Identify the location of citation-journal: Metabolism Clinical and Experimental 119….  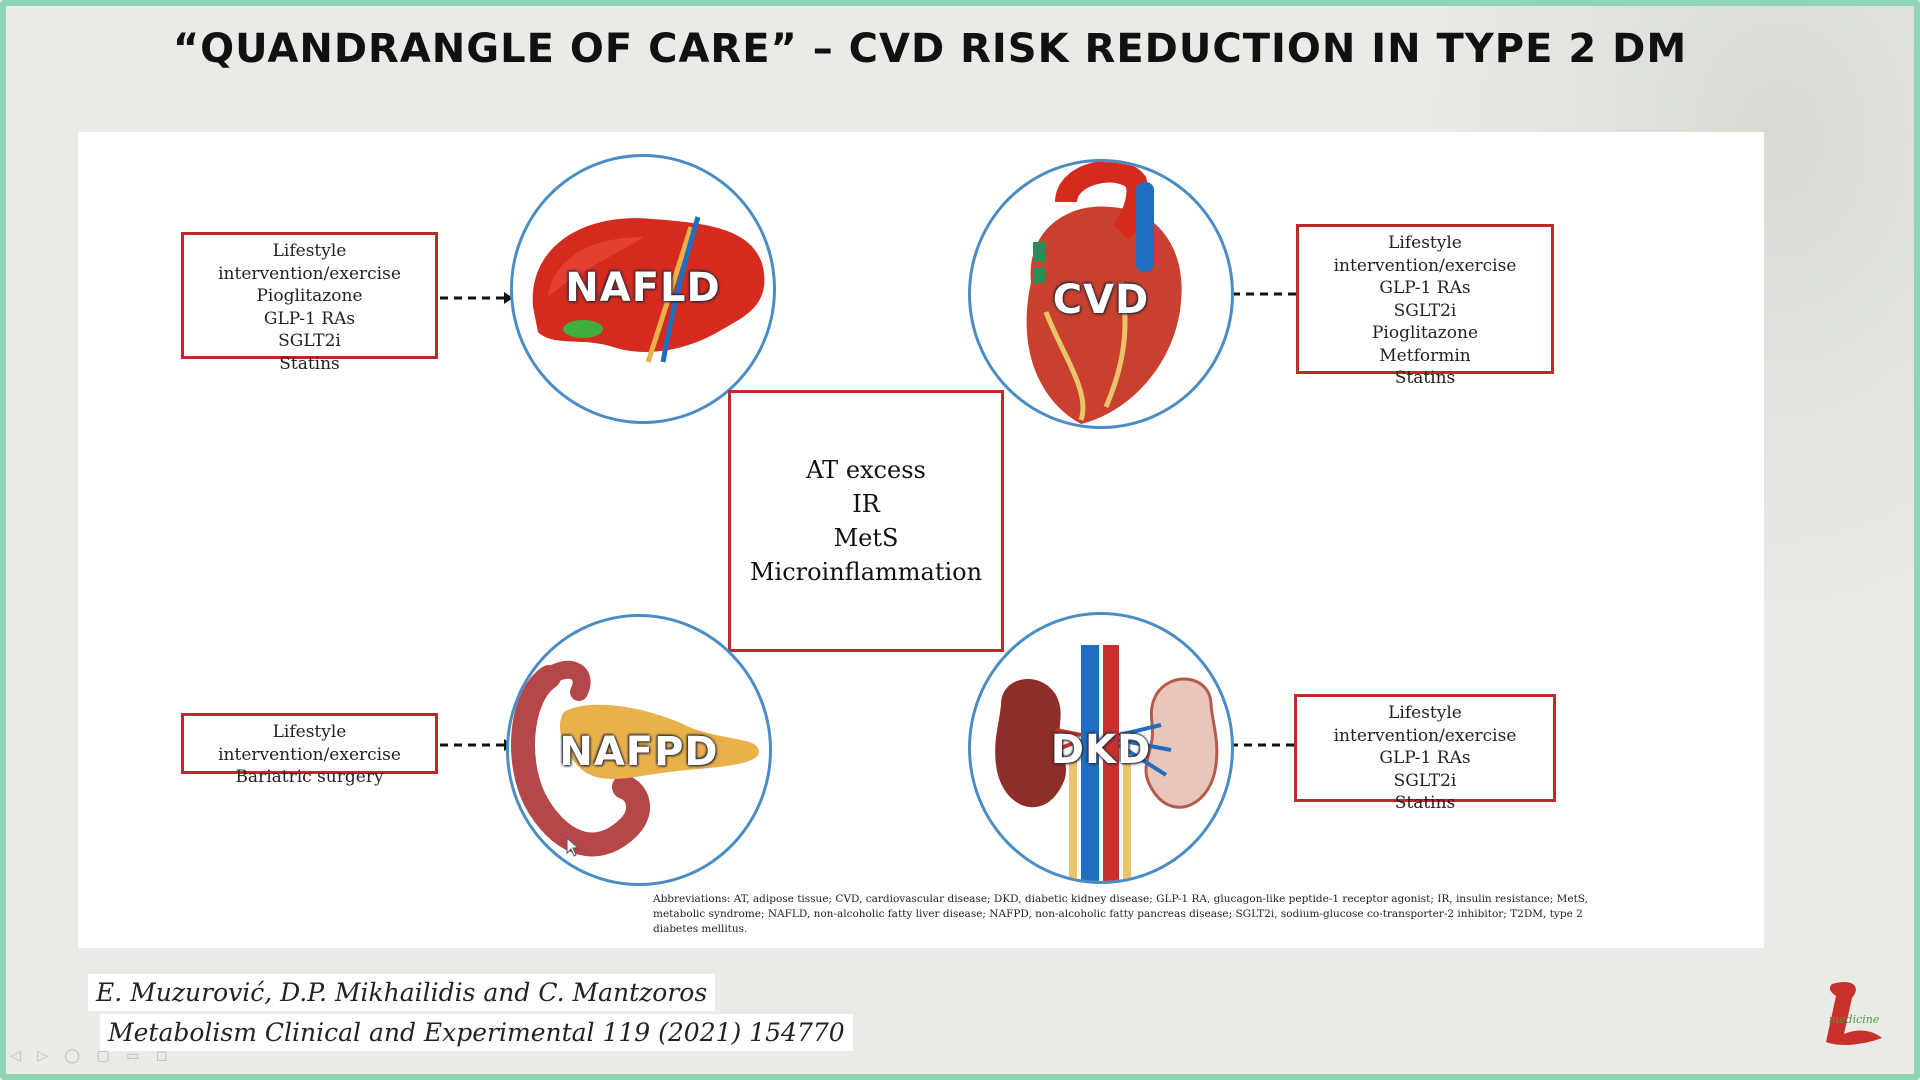
(476, 1032).